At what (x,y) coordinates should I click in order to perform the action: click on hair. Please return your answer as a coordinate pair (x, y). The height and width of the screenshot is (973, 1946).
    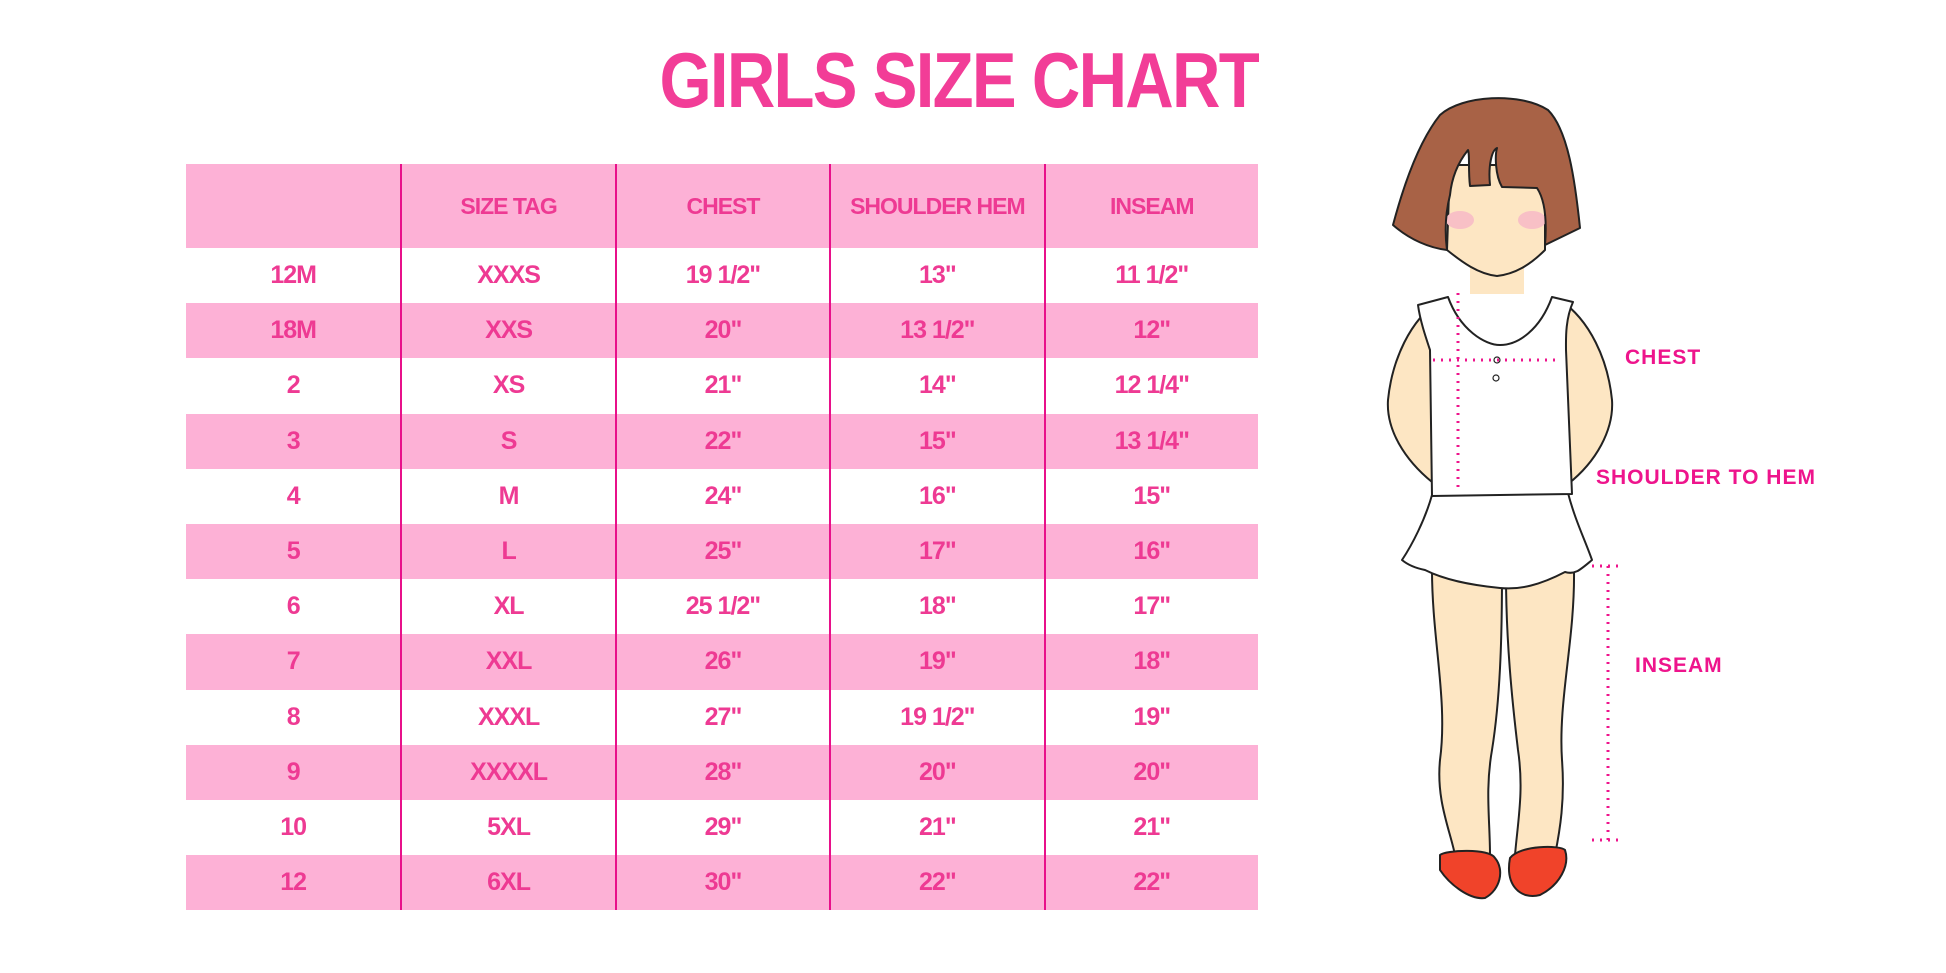
    Looking at the image, I should click on (1486, 174).